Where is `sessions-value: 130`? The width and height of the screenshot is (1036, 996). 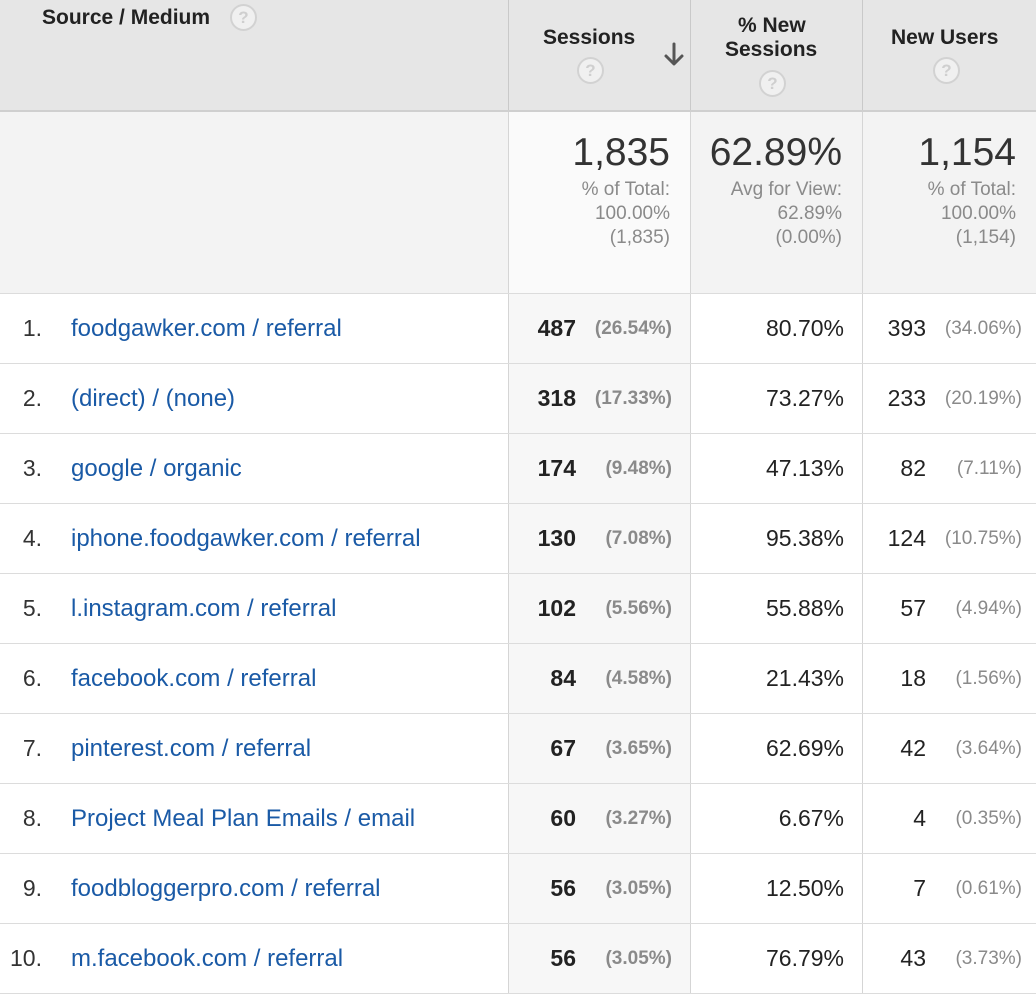
sessions-value: 130 is located at coordinates (556, 538).